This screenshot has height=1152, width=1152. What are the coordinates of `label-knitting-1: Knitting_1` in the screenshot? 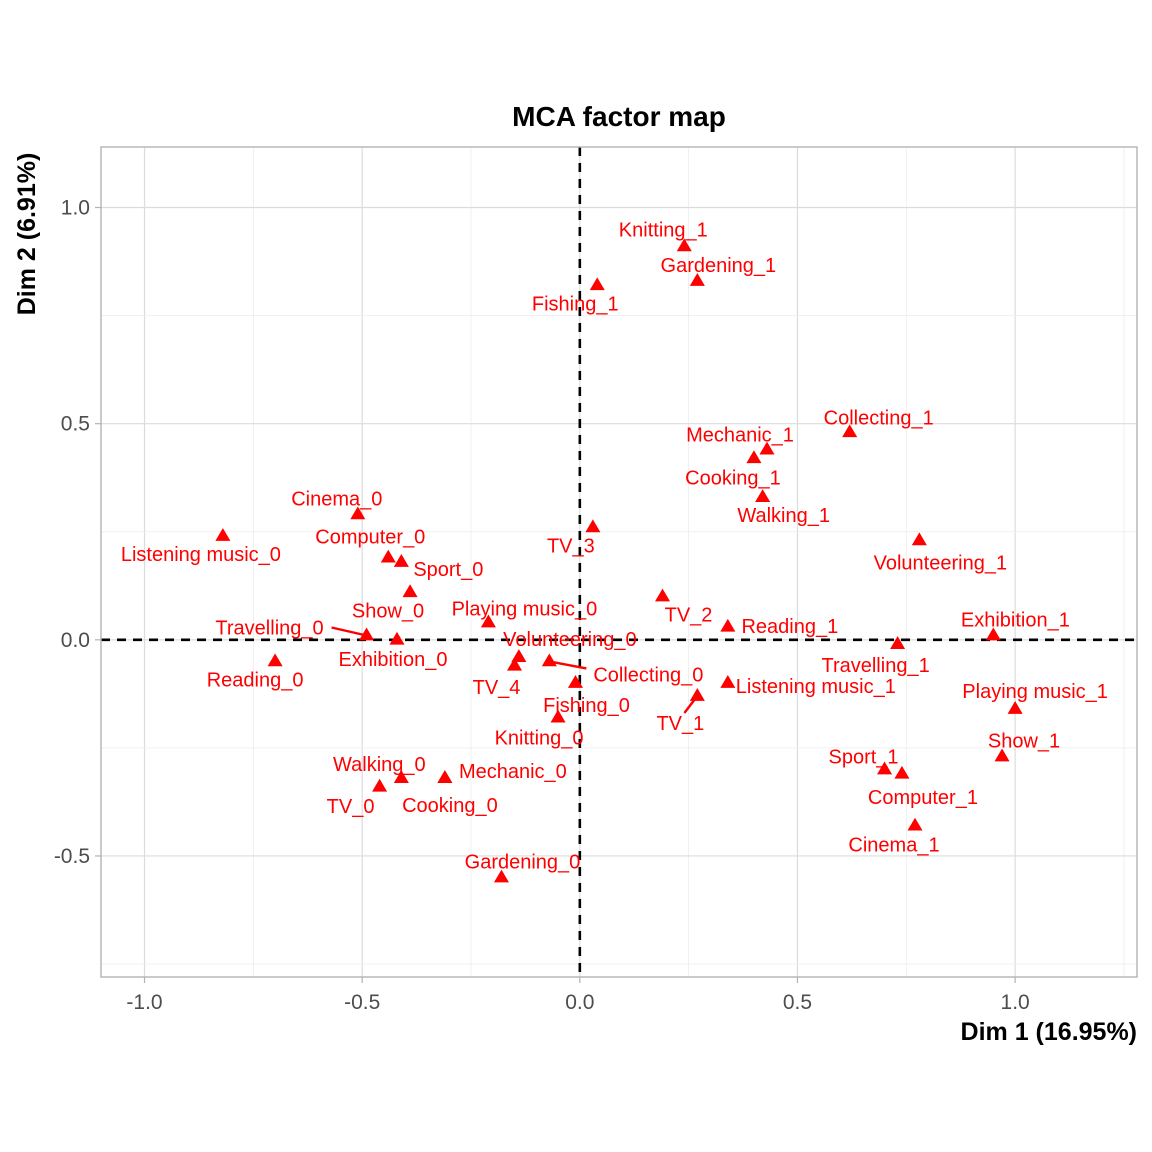 It's located at (663, 230).